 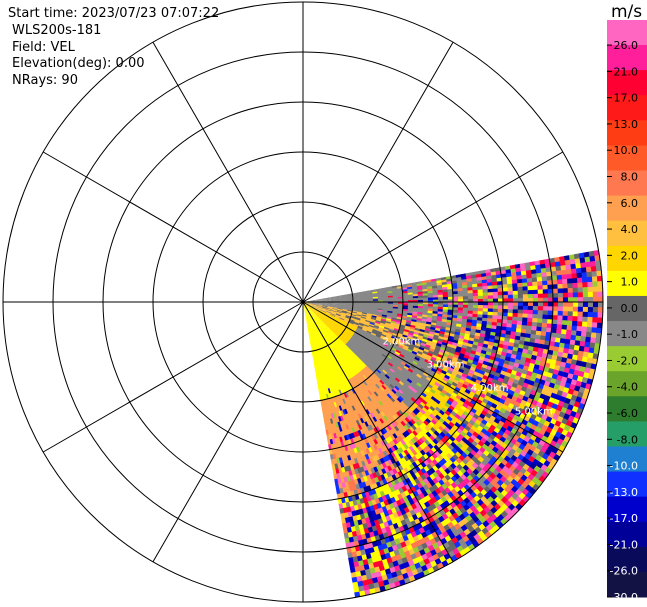 I want to click on colorbar-tick-label: 21.0, so click(x=626, y=71).